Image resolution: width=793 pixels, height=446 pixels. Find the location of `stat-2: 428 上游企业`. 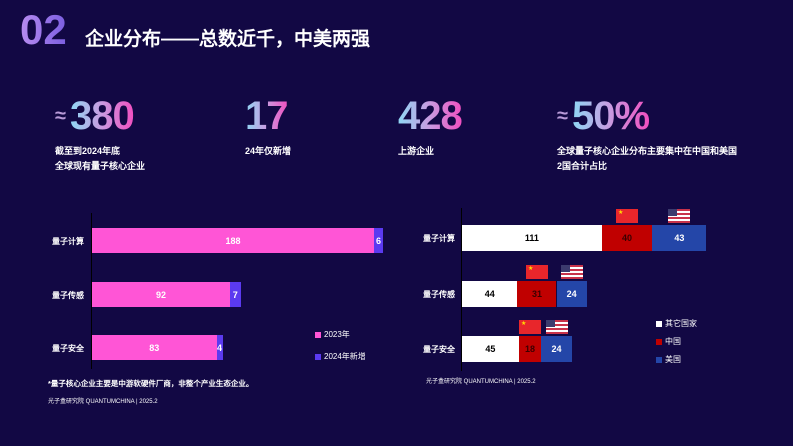

stat-2: 428 上游企业 is located at coordinates (430, 125).